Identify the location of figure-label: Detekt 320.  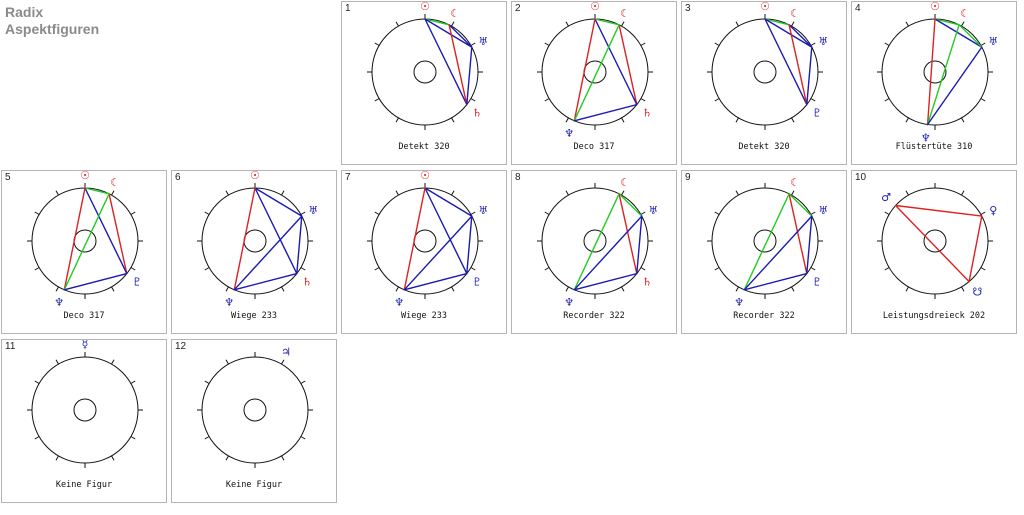
(424, 147).